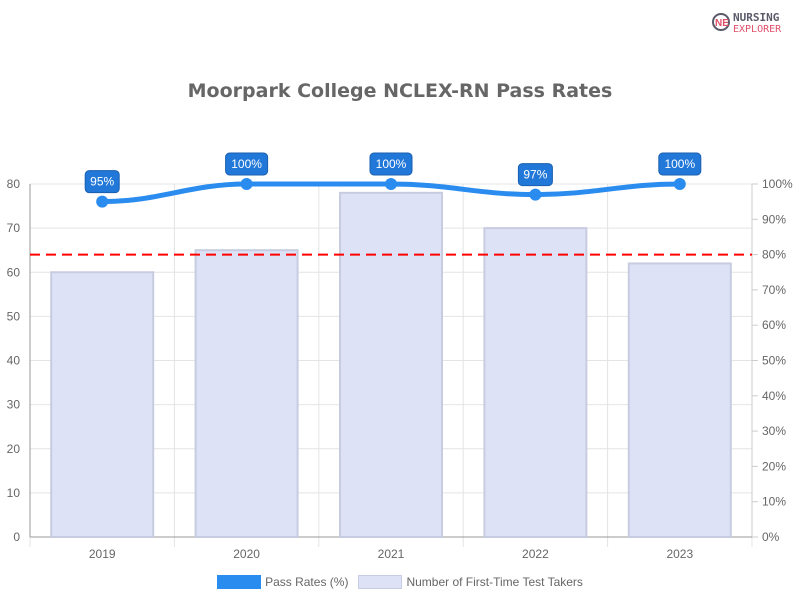 The image size is (800, 600). Describe the element at coordinates (246, 184) in the screenshot. I see `pass-rate-point-2020` at that location.